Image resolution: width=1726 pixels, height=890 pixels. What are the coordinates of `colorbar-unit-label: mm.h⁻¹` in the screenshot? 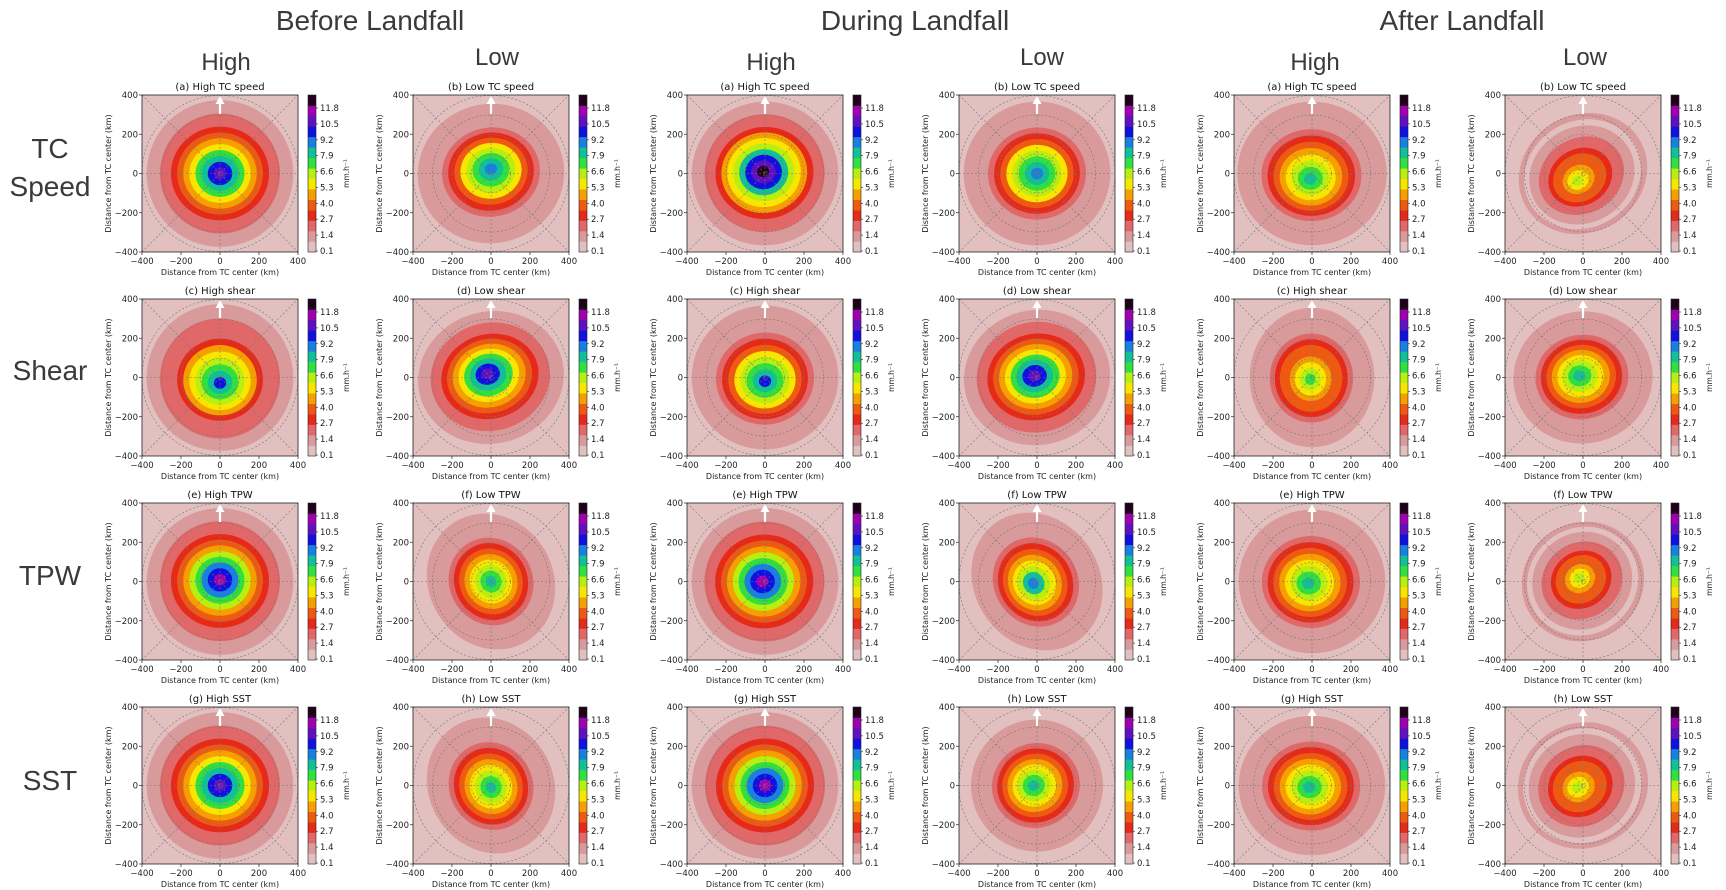 It's located at (1163, 173).